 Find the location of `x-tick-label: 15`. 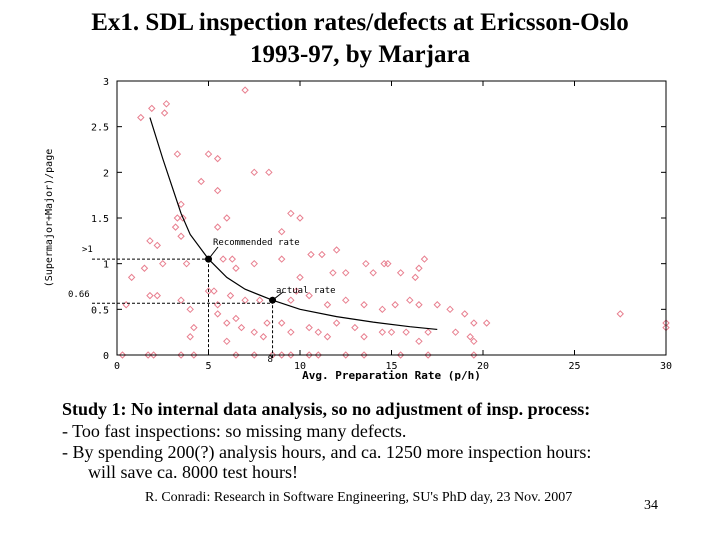

x-tick-label: 15 is located at coordinates (391, 366).